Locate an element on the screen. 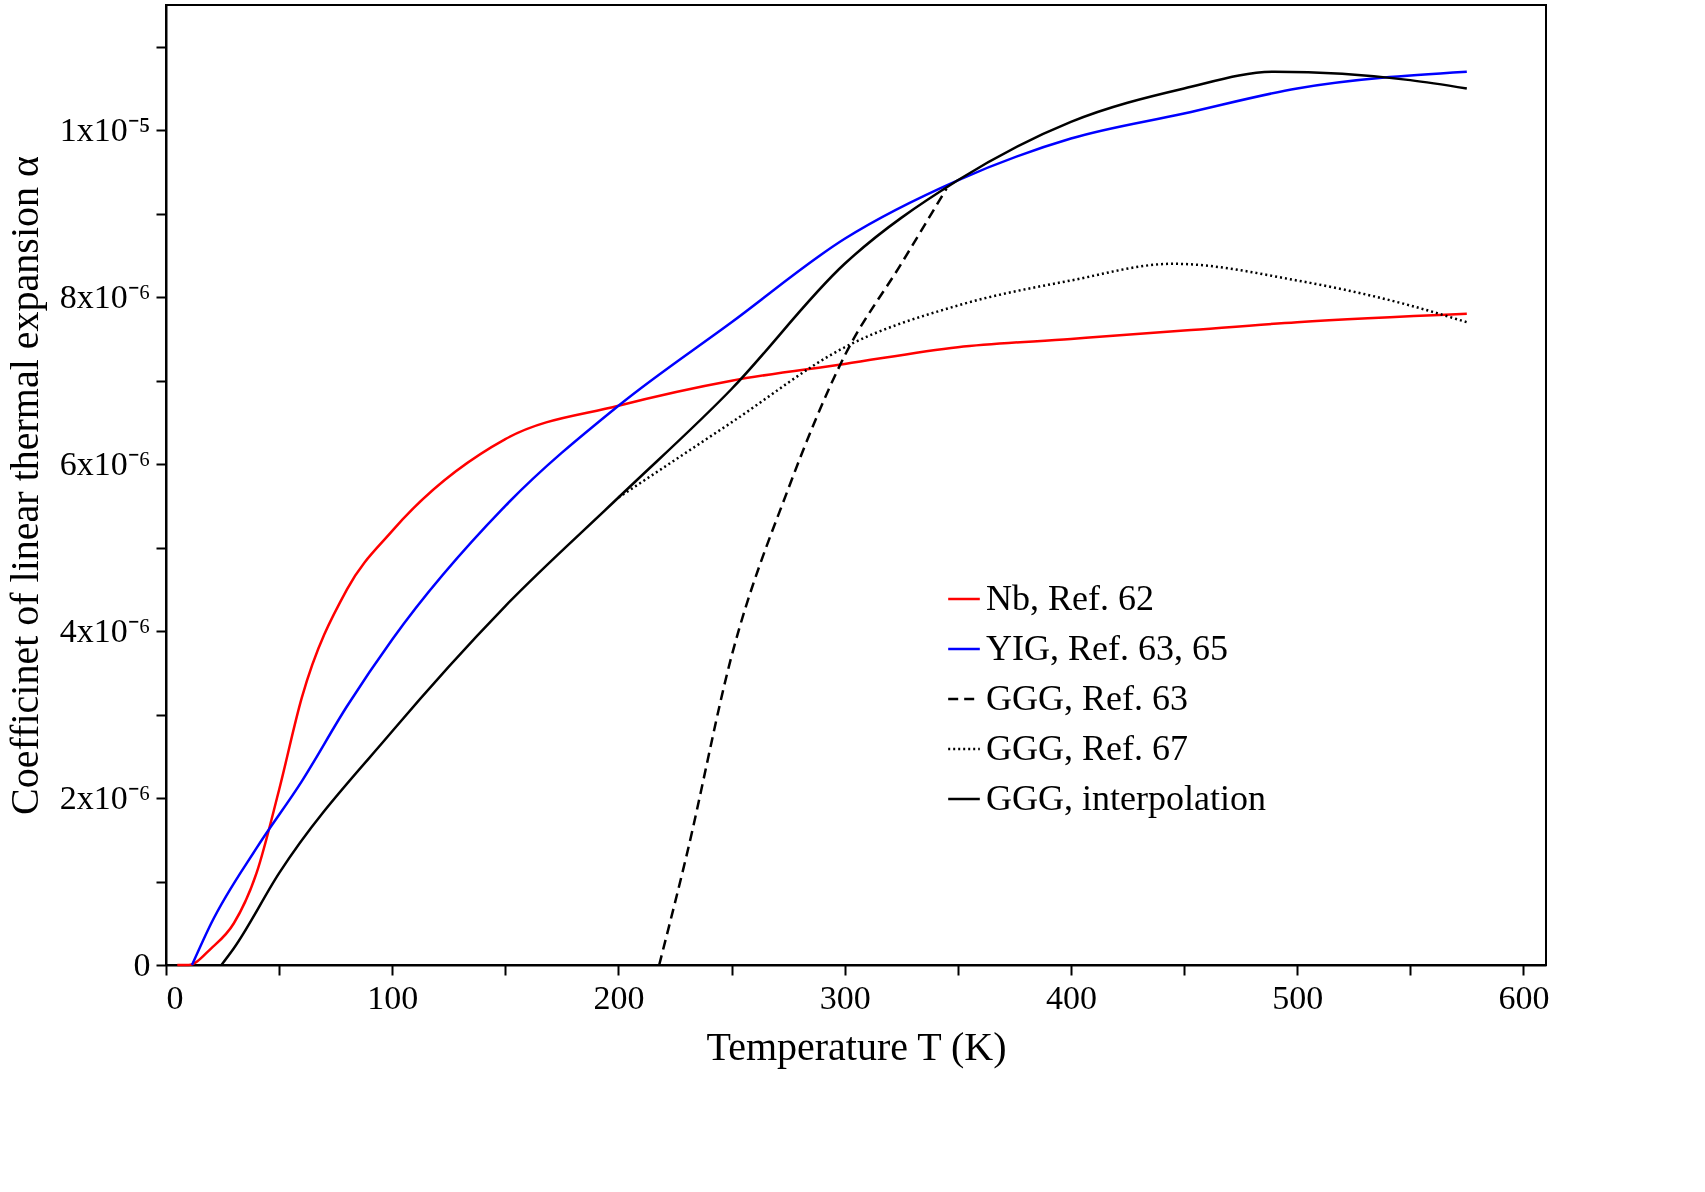  x-tick-label: 600 is located at coordinates (1524, 997).